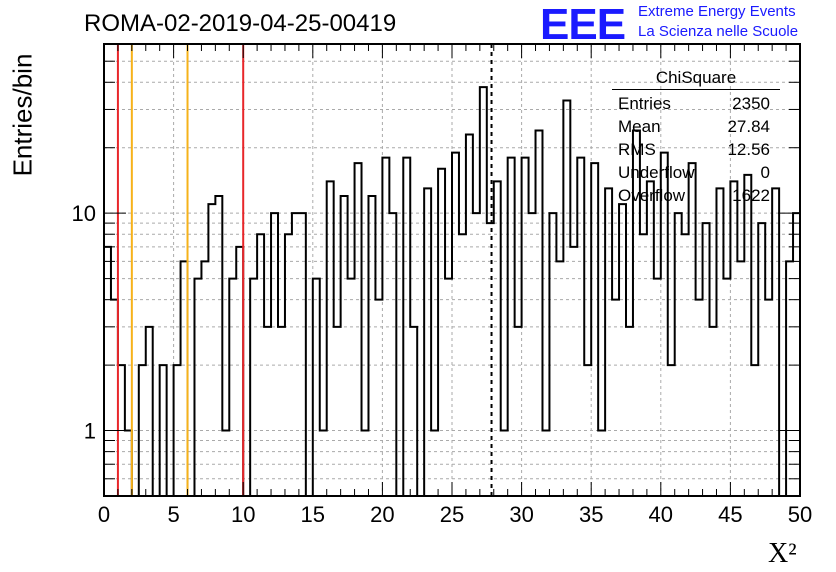 The width and height of the screenshot is (836, 572). What do you see at coordinates (748, 149) in the screenshot?
I see `stats-value: 12.56` at bounding box center [748, 149].